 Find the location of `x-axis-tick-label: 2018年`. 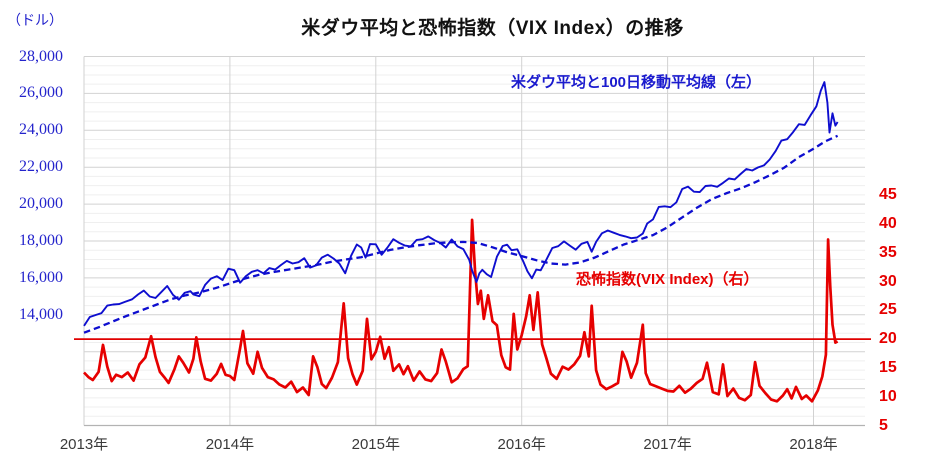

x-axis-tick-label: 2018年 is located at coordinates (813, 444).